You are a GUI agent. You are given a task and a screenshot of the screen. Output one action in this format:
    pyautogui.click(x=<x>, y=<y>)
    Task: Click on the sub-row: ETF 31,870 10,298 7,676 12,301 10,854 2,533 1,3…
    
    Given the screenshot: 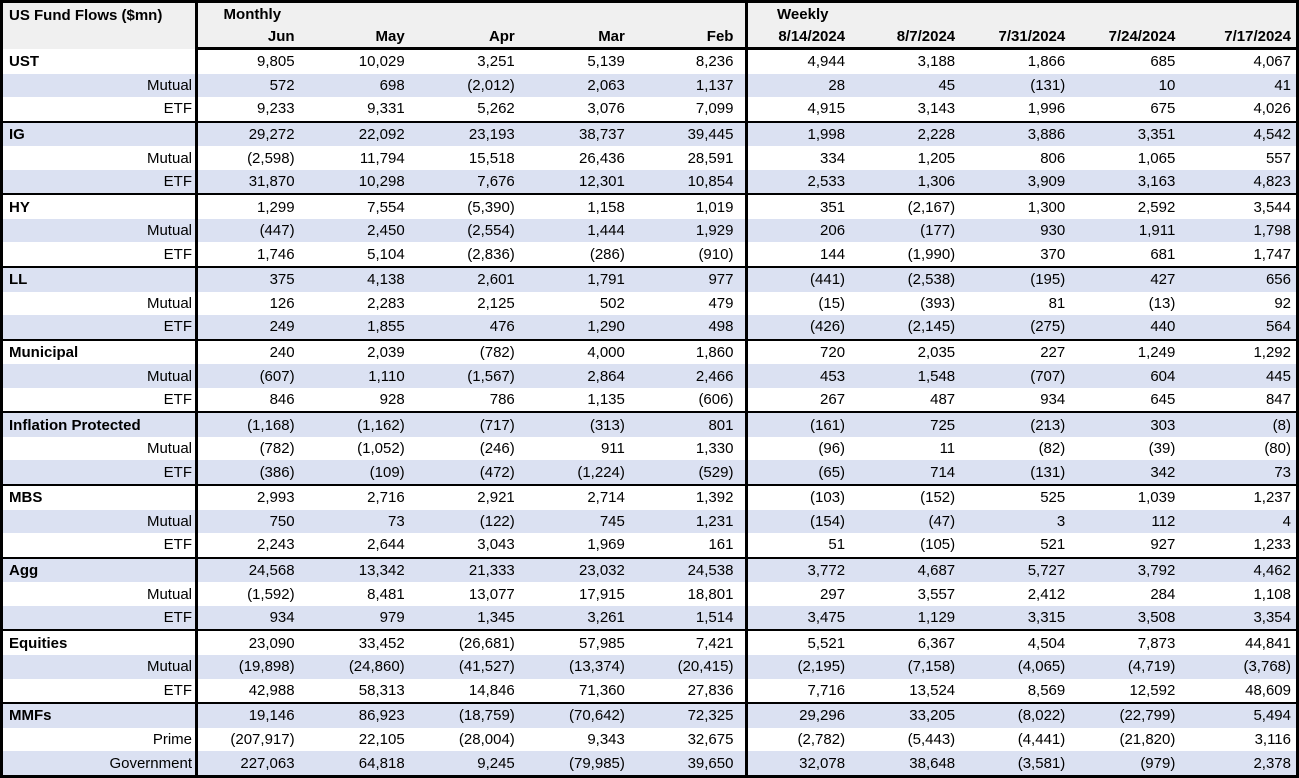 What is the action you would take?
    pyautogui.click(x=649, y=182)
    